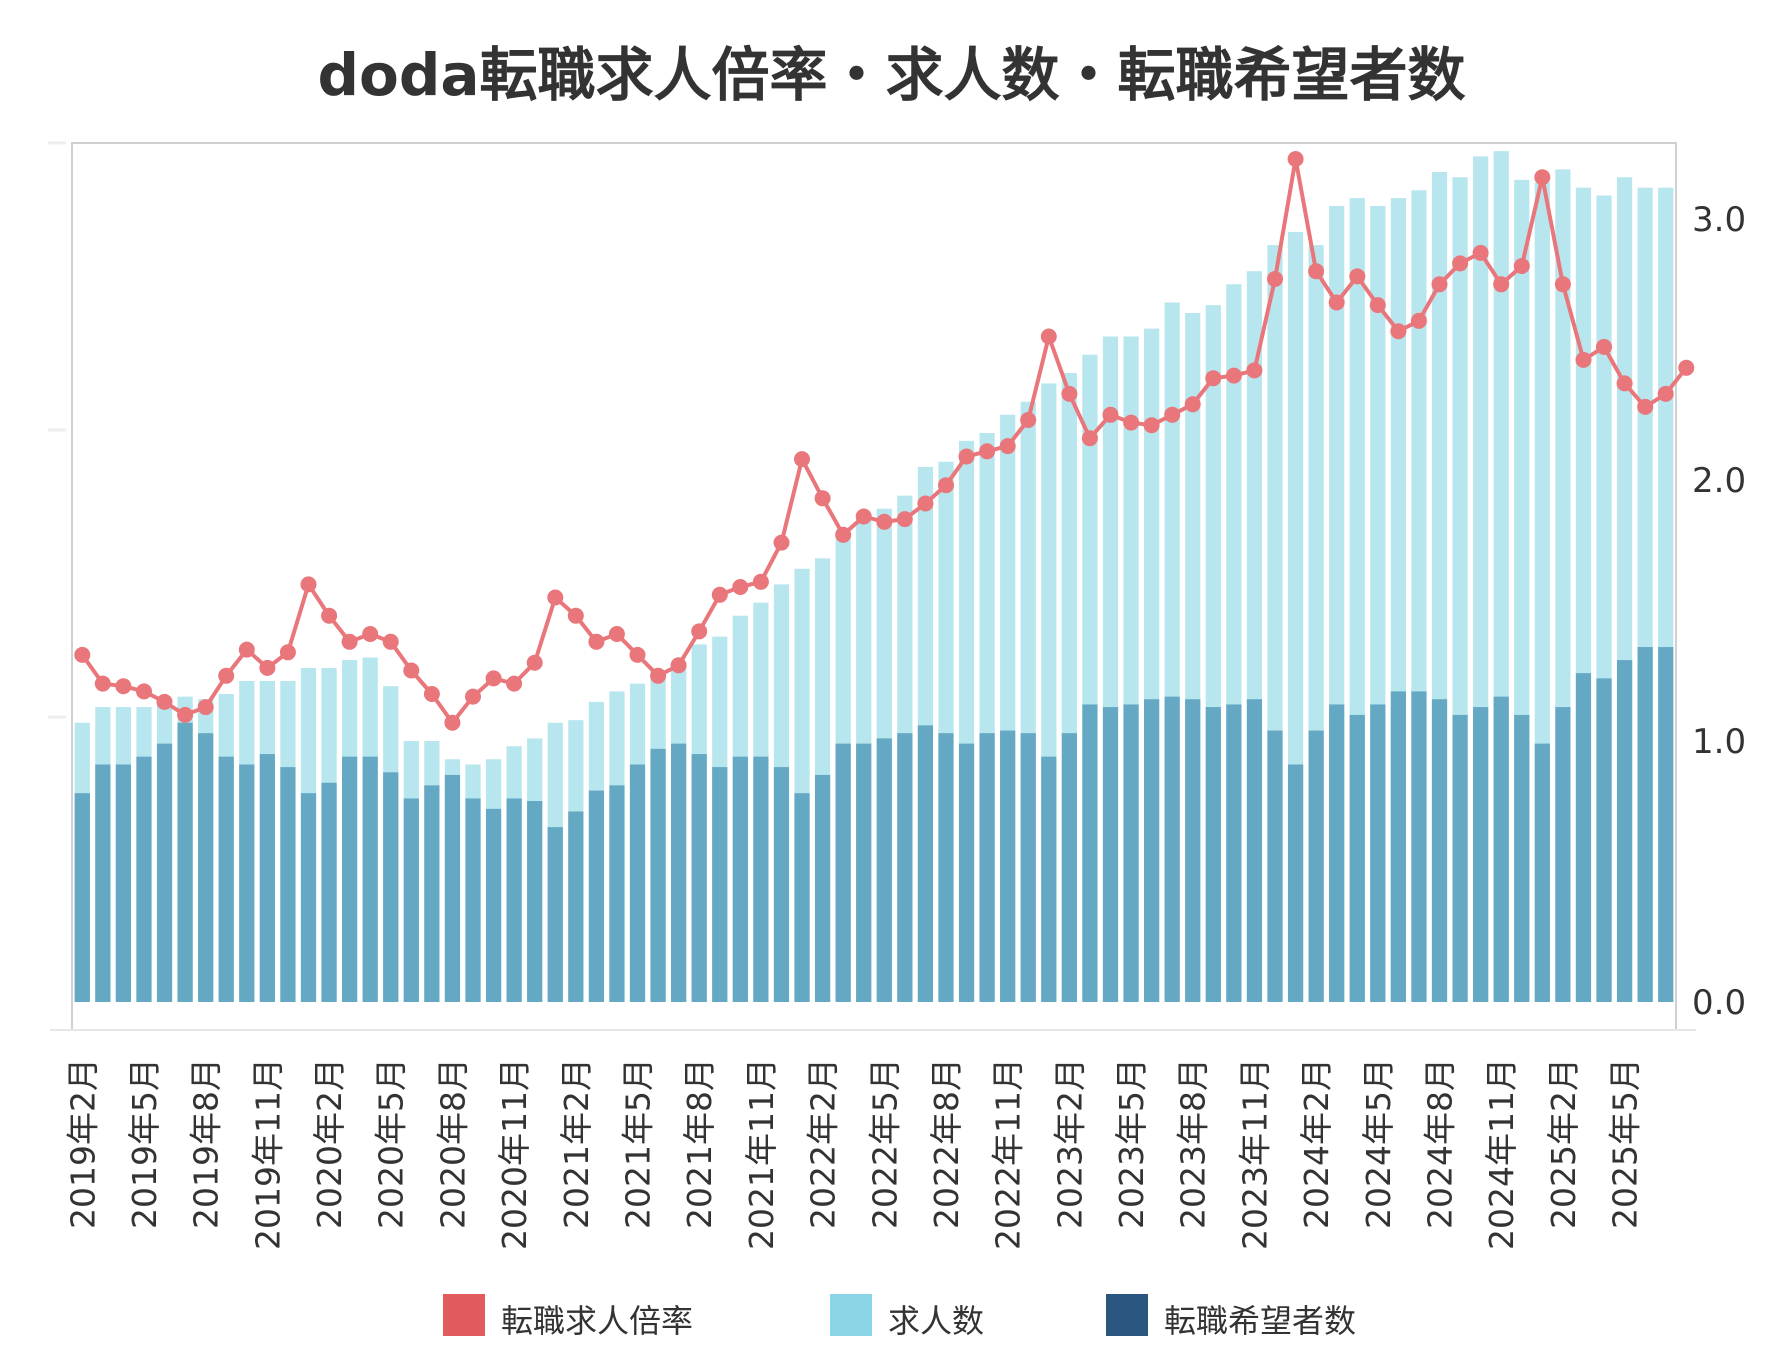 The height and width of the screenshot is (1350, 1783). I want to click on x-tick-label: 2022年5月, so click(884, 1143).